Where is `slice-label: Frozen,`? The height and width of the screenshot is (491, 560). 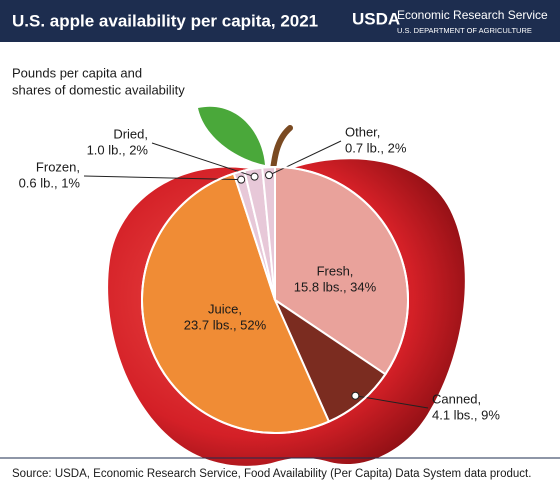
slice-label: Frozen, is located at coordinates (58, 166).